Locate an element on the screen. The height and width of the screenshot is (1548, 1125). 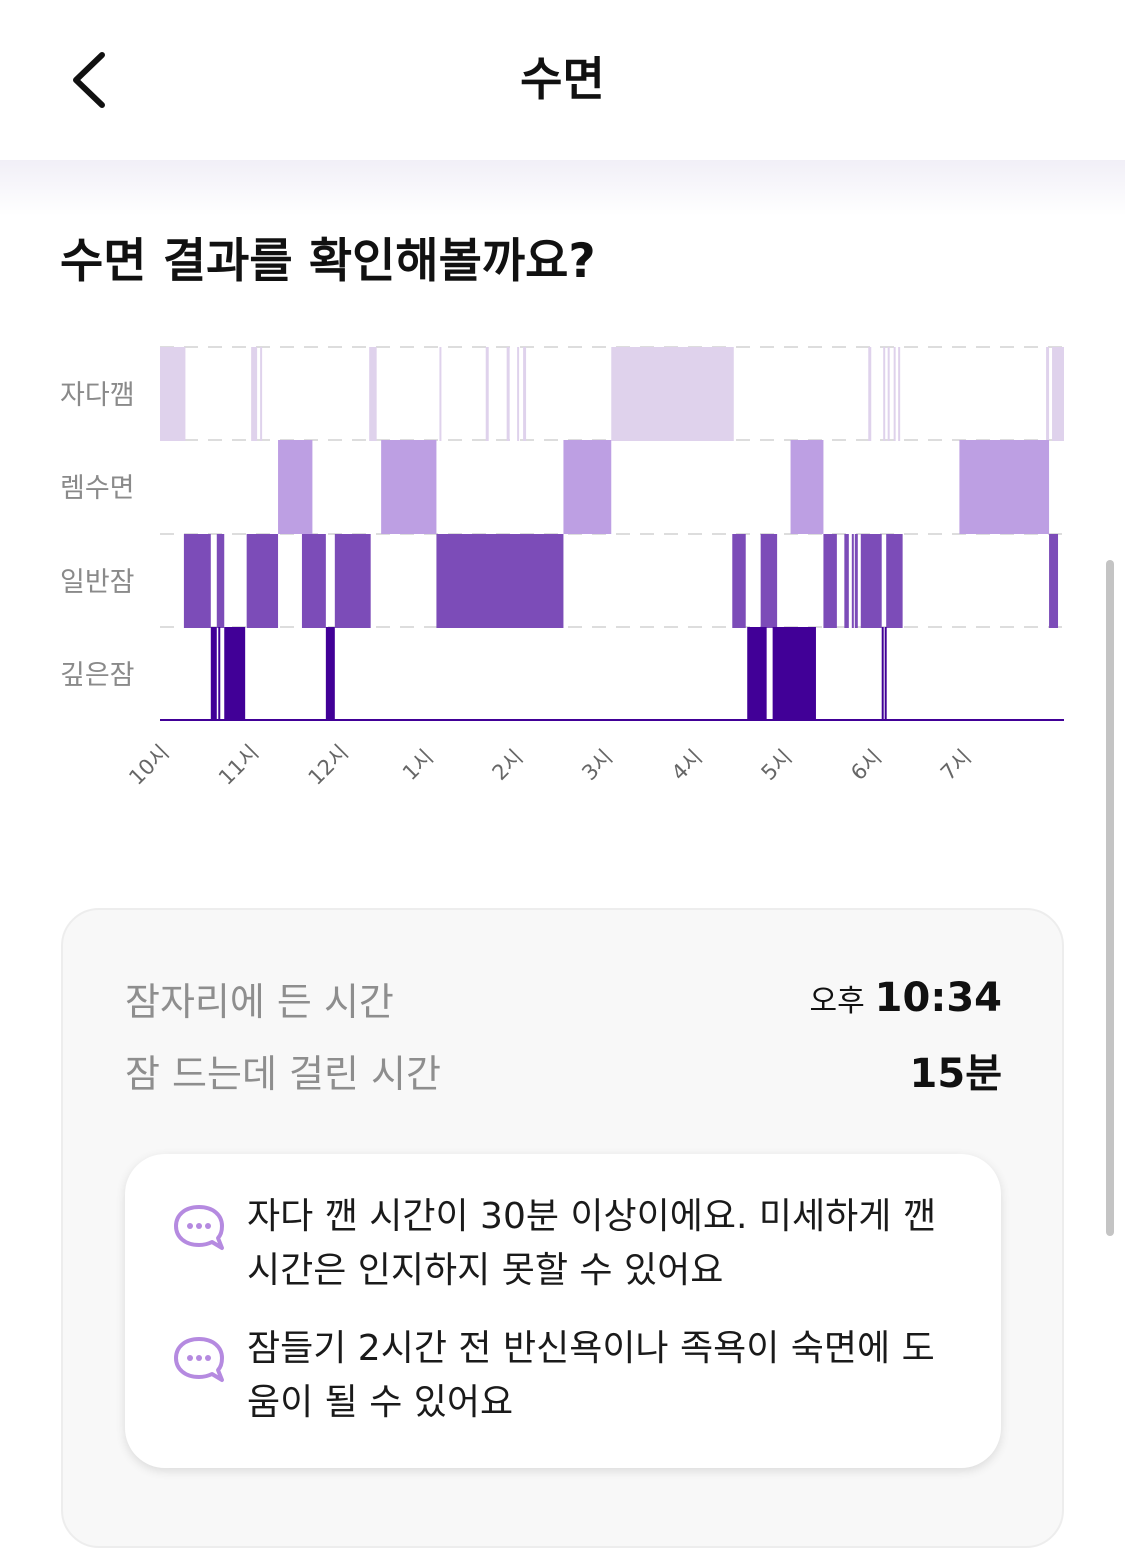
page-title: 수면 is located at coordinates (562, 79).